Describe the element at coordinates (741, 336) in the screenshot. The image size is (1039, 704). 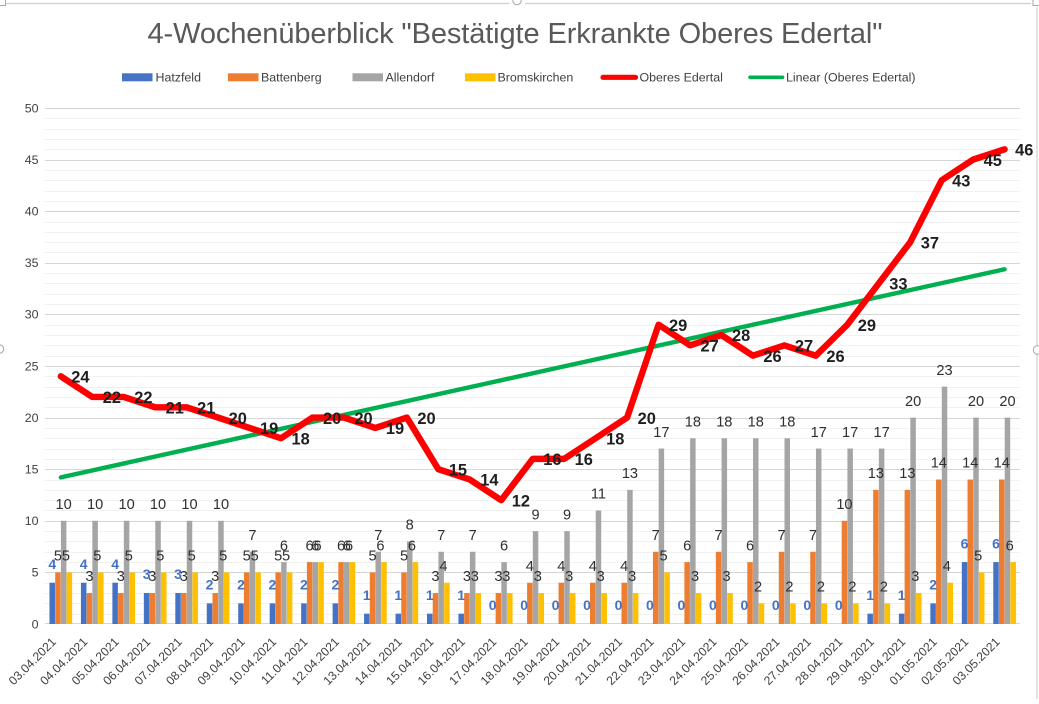
I see `svg-text: 28` at that location.